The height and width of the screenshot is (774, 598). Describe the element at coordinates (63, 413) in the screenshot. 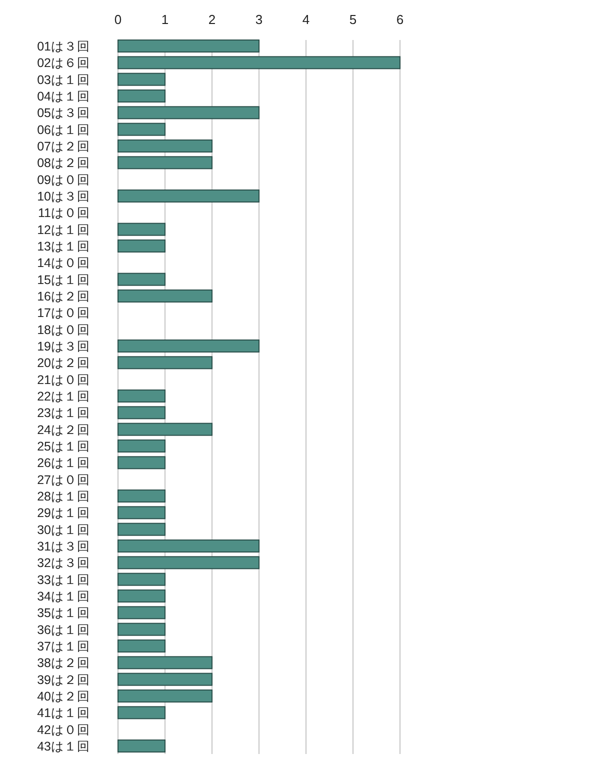

I see `y-tick-label: 23は１回` at that location.